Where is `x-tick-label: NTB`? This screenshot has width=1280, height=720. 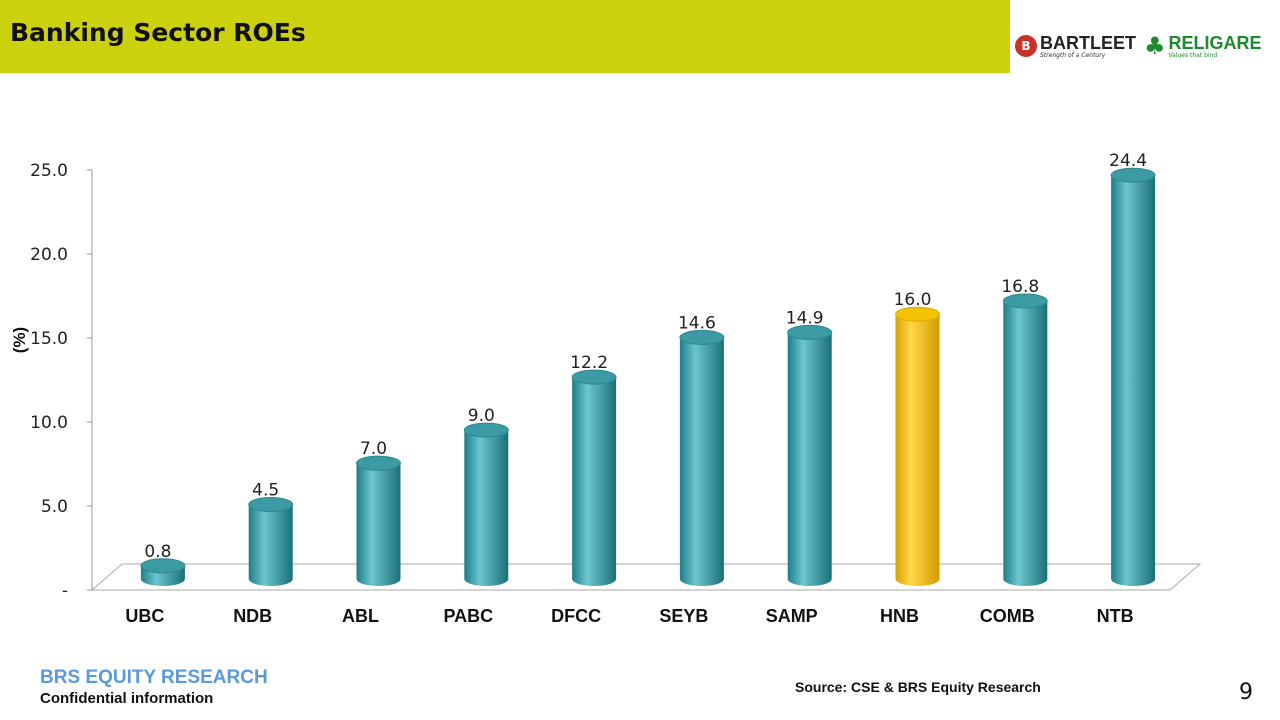
x-tick-label: NTB is located at coordinates (1115, 616).